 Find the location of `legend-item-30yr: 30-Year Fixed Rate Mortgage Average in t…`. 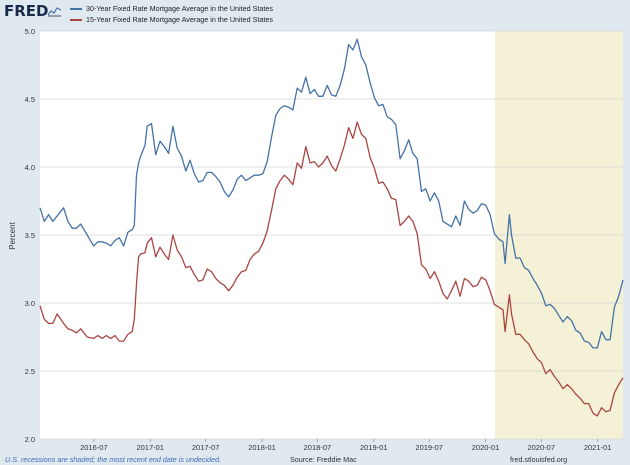

legend-item-30yr: 30-Year Fixed Rate Mortgage Average in t… is located at coordinates (171, 8).